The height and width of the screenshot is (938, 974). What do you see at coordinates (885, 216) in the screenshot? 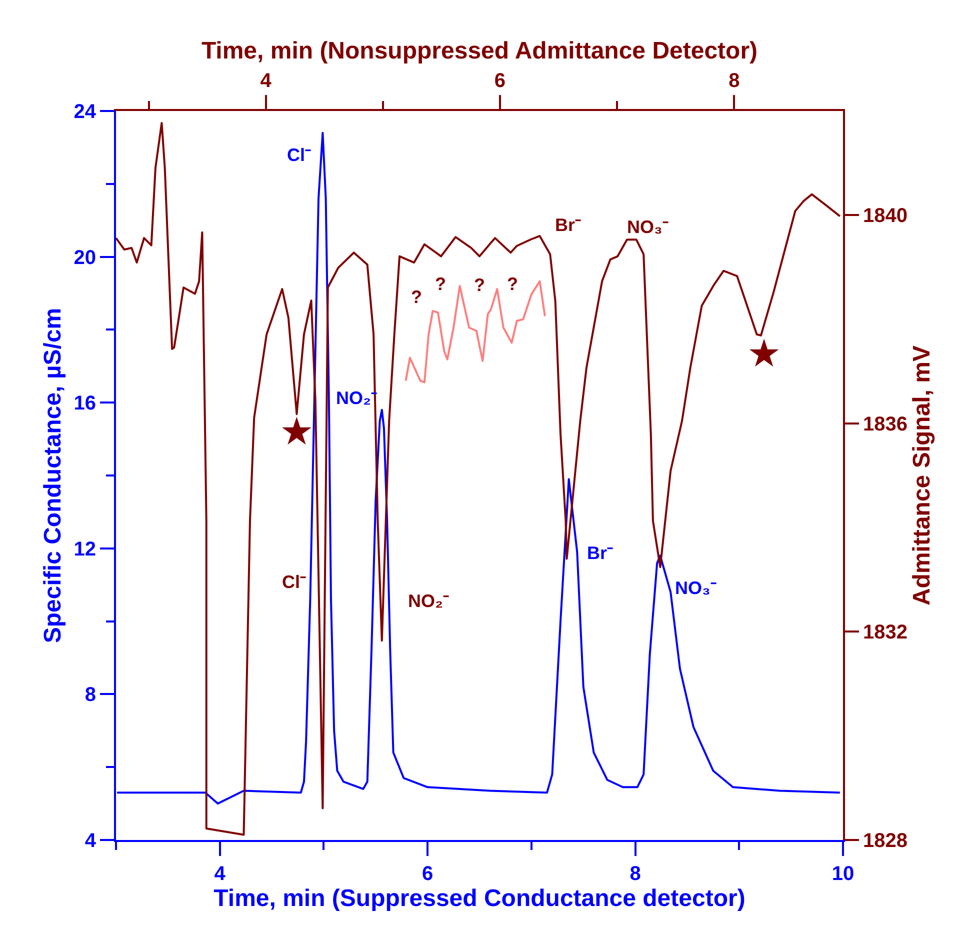
I see `y2-tick-label: 1840` at bounding box center [885, 216].